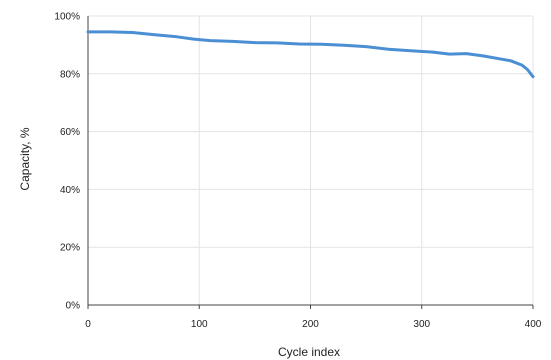  I want to click on x-tick-label: 100, so click(199, 324).